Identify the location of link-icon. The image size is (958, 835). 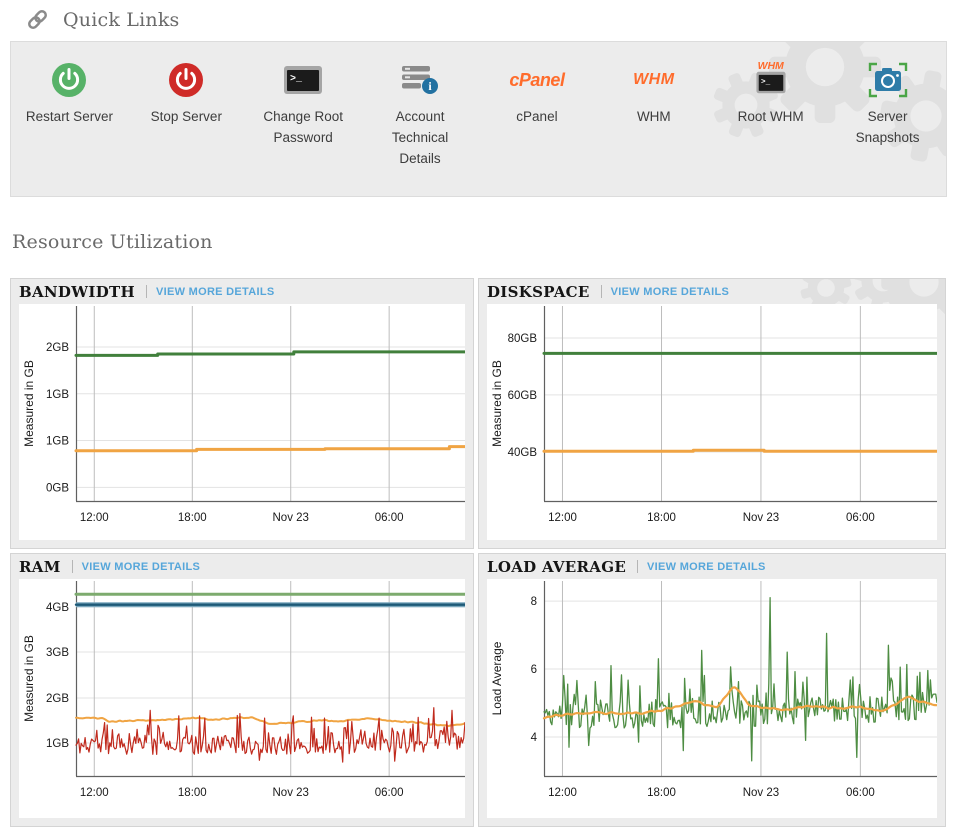
(37, 19).